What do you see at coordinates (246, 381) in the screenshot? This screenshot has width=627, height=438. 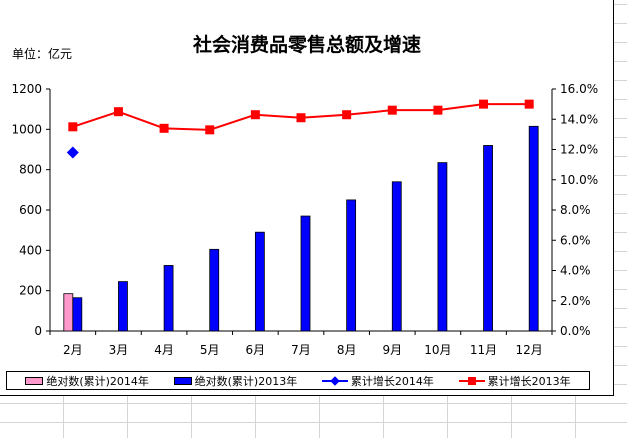 I see `legend-label-bar-2013: 绝对数(累计)2013年` at bounding box center [246, 381].